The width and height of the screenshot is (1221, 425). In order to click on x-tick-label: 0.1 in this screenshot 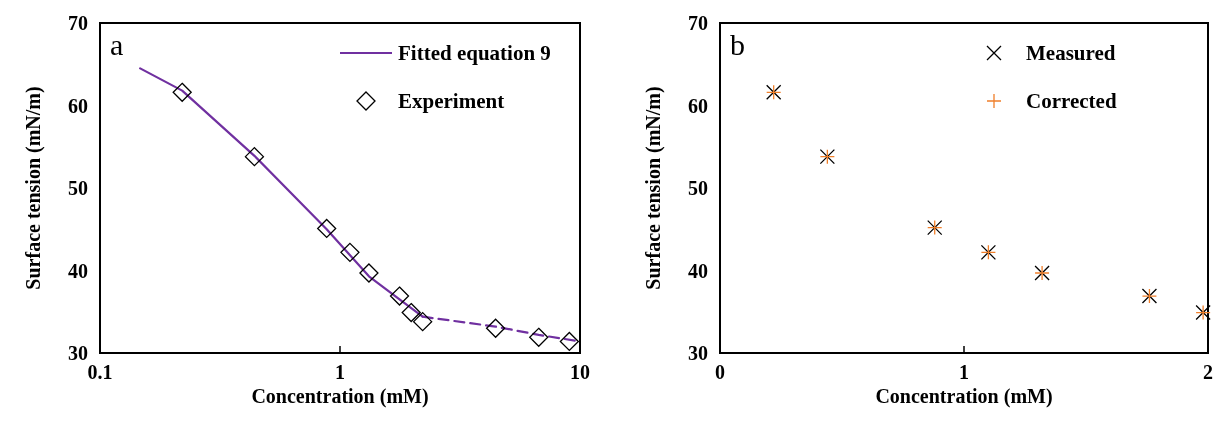, I will do `click(100, 372)`.